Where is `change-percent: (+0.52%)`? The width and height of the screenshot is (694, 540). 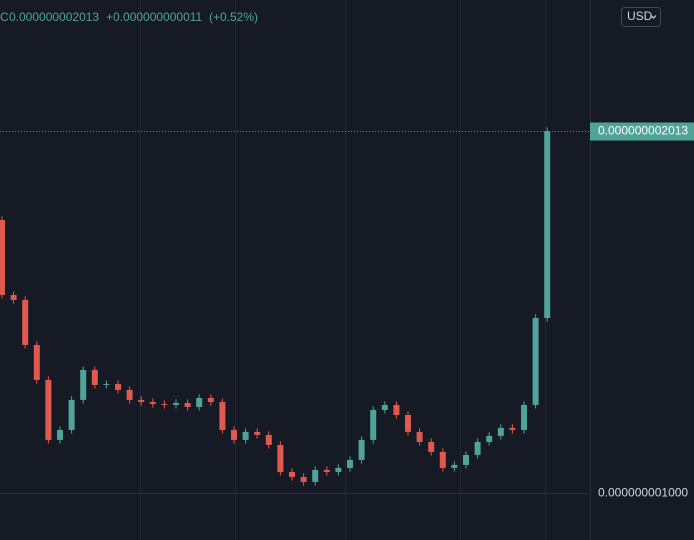 change-percent: (+0.52%) is located at coordinates (233, 17).